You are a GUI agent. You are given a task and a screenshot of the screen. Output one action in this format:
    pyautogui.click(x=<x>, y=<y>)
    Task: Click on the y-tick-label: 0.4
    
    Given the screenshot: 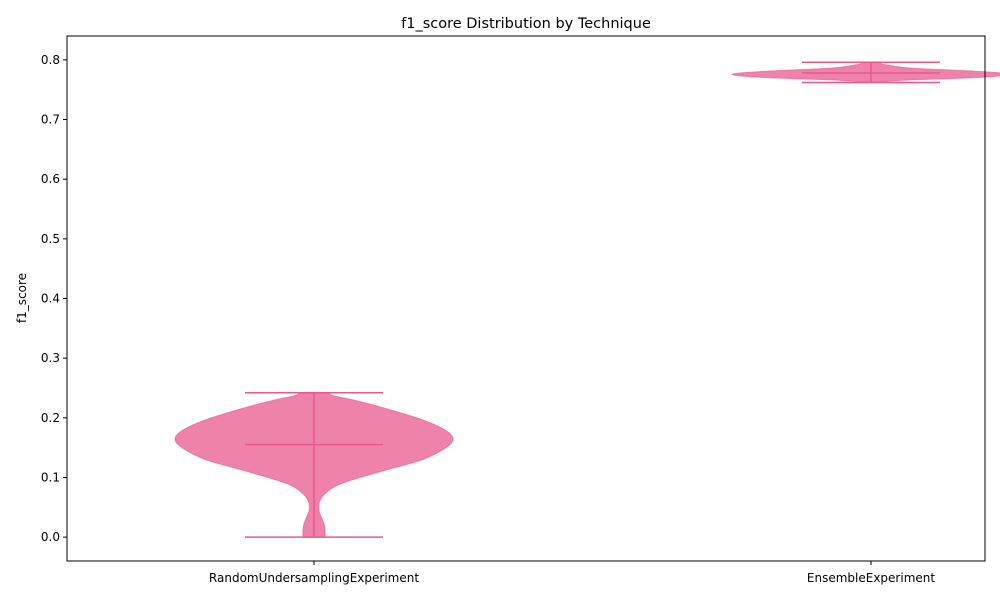 What is the action you would take?
    pyautogui.click(x=50, y=299)
    